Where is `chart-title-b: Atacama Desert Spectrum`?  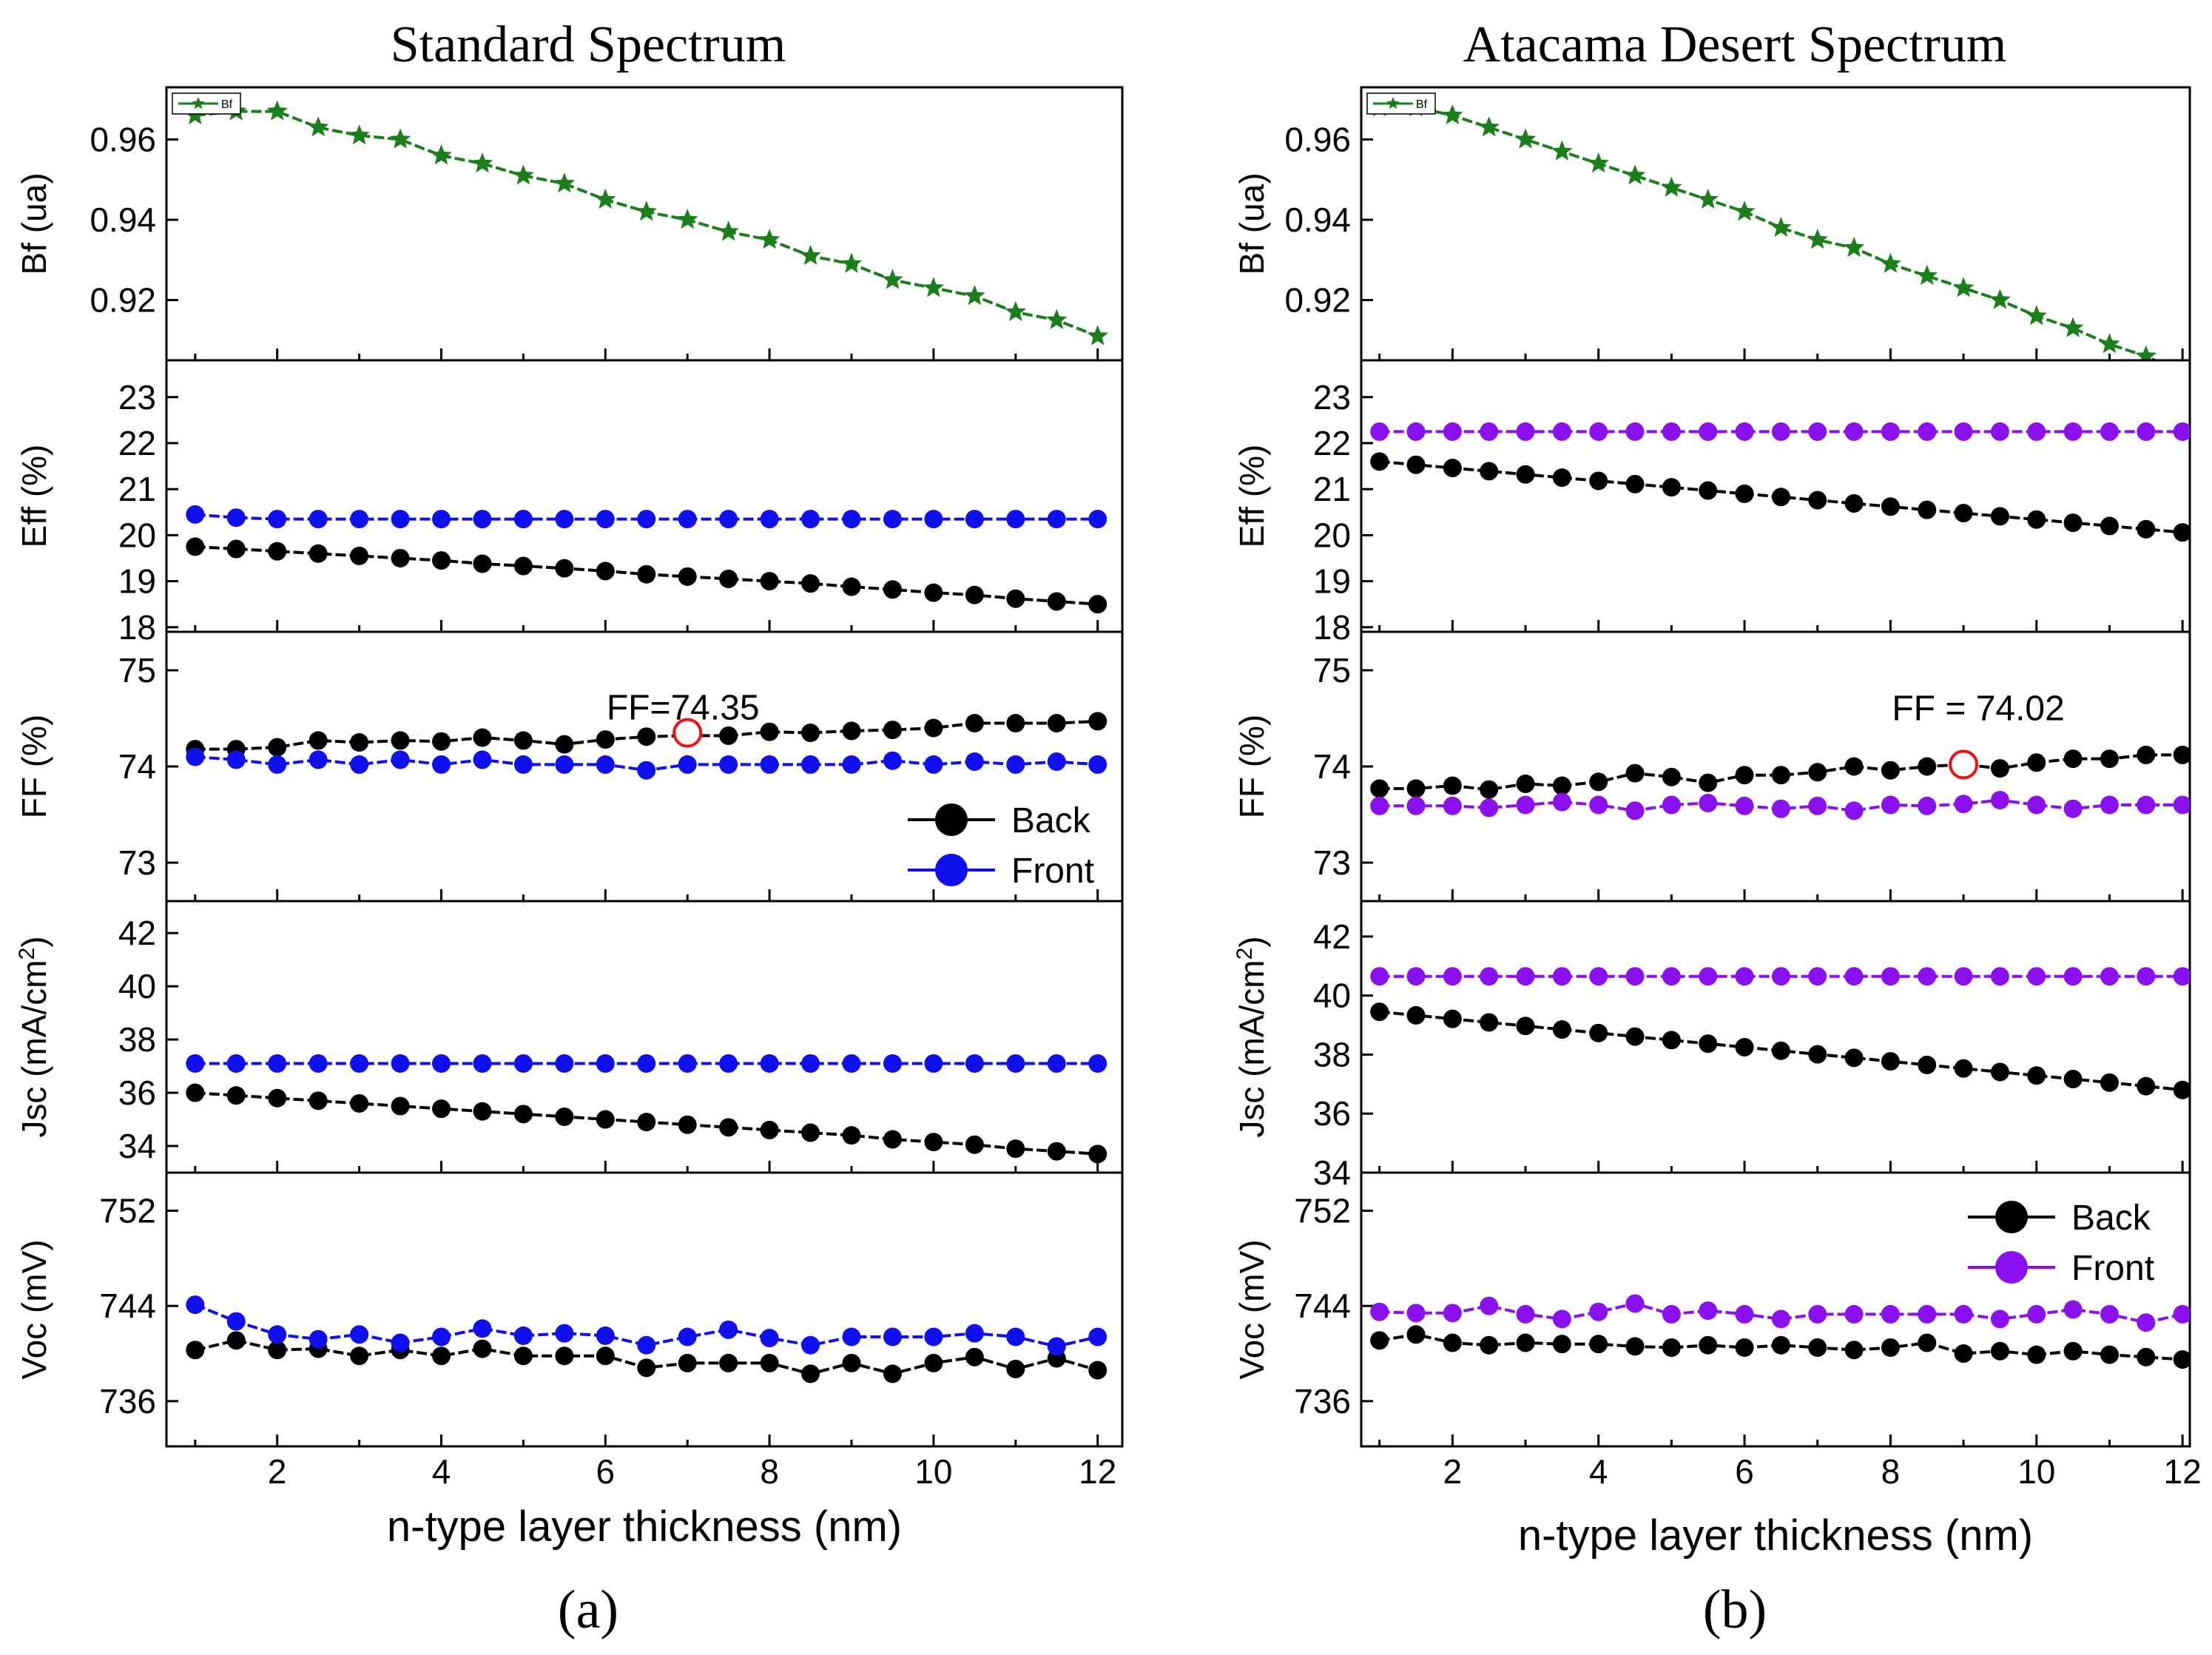 chart-title-b: Atacama Desert Spectrum is located at coordinates (1735, 45).